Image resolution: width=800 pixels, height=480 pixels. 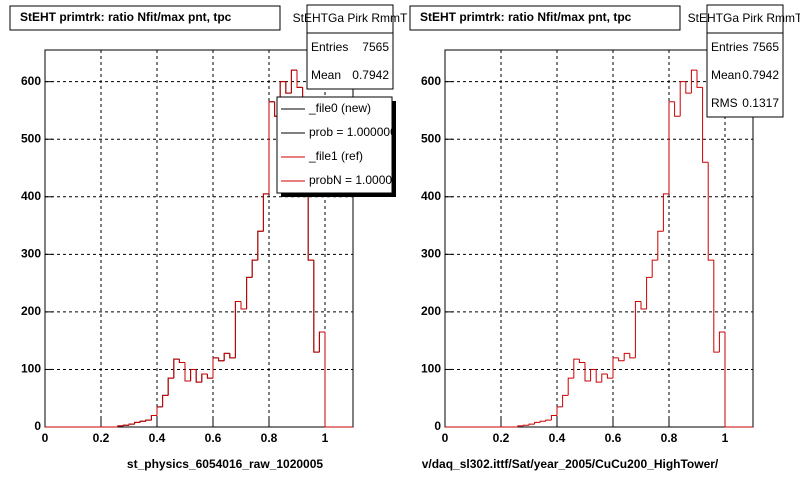 What do you see at coordinates (724, 103) in the screenshot?
I see `stats-label: RMS` at bounding box center [724, 103].